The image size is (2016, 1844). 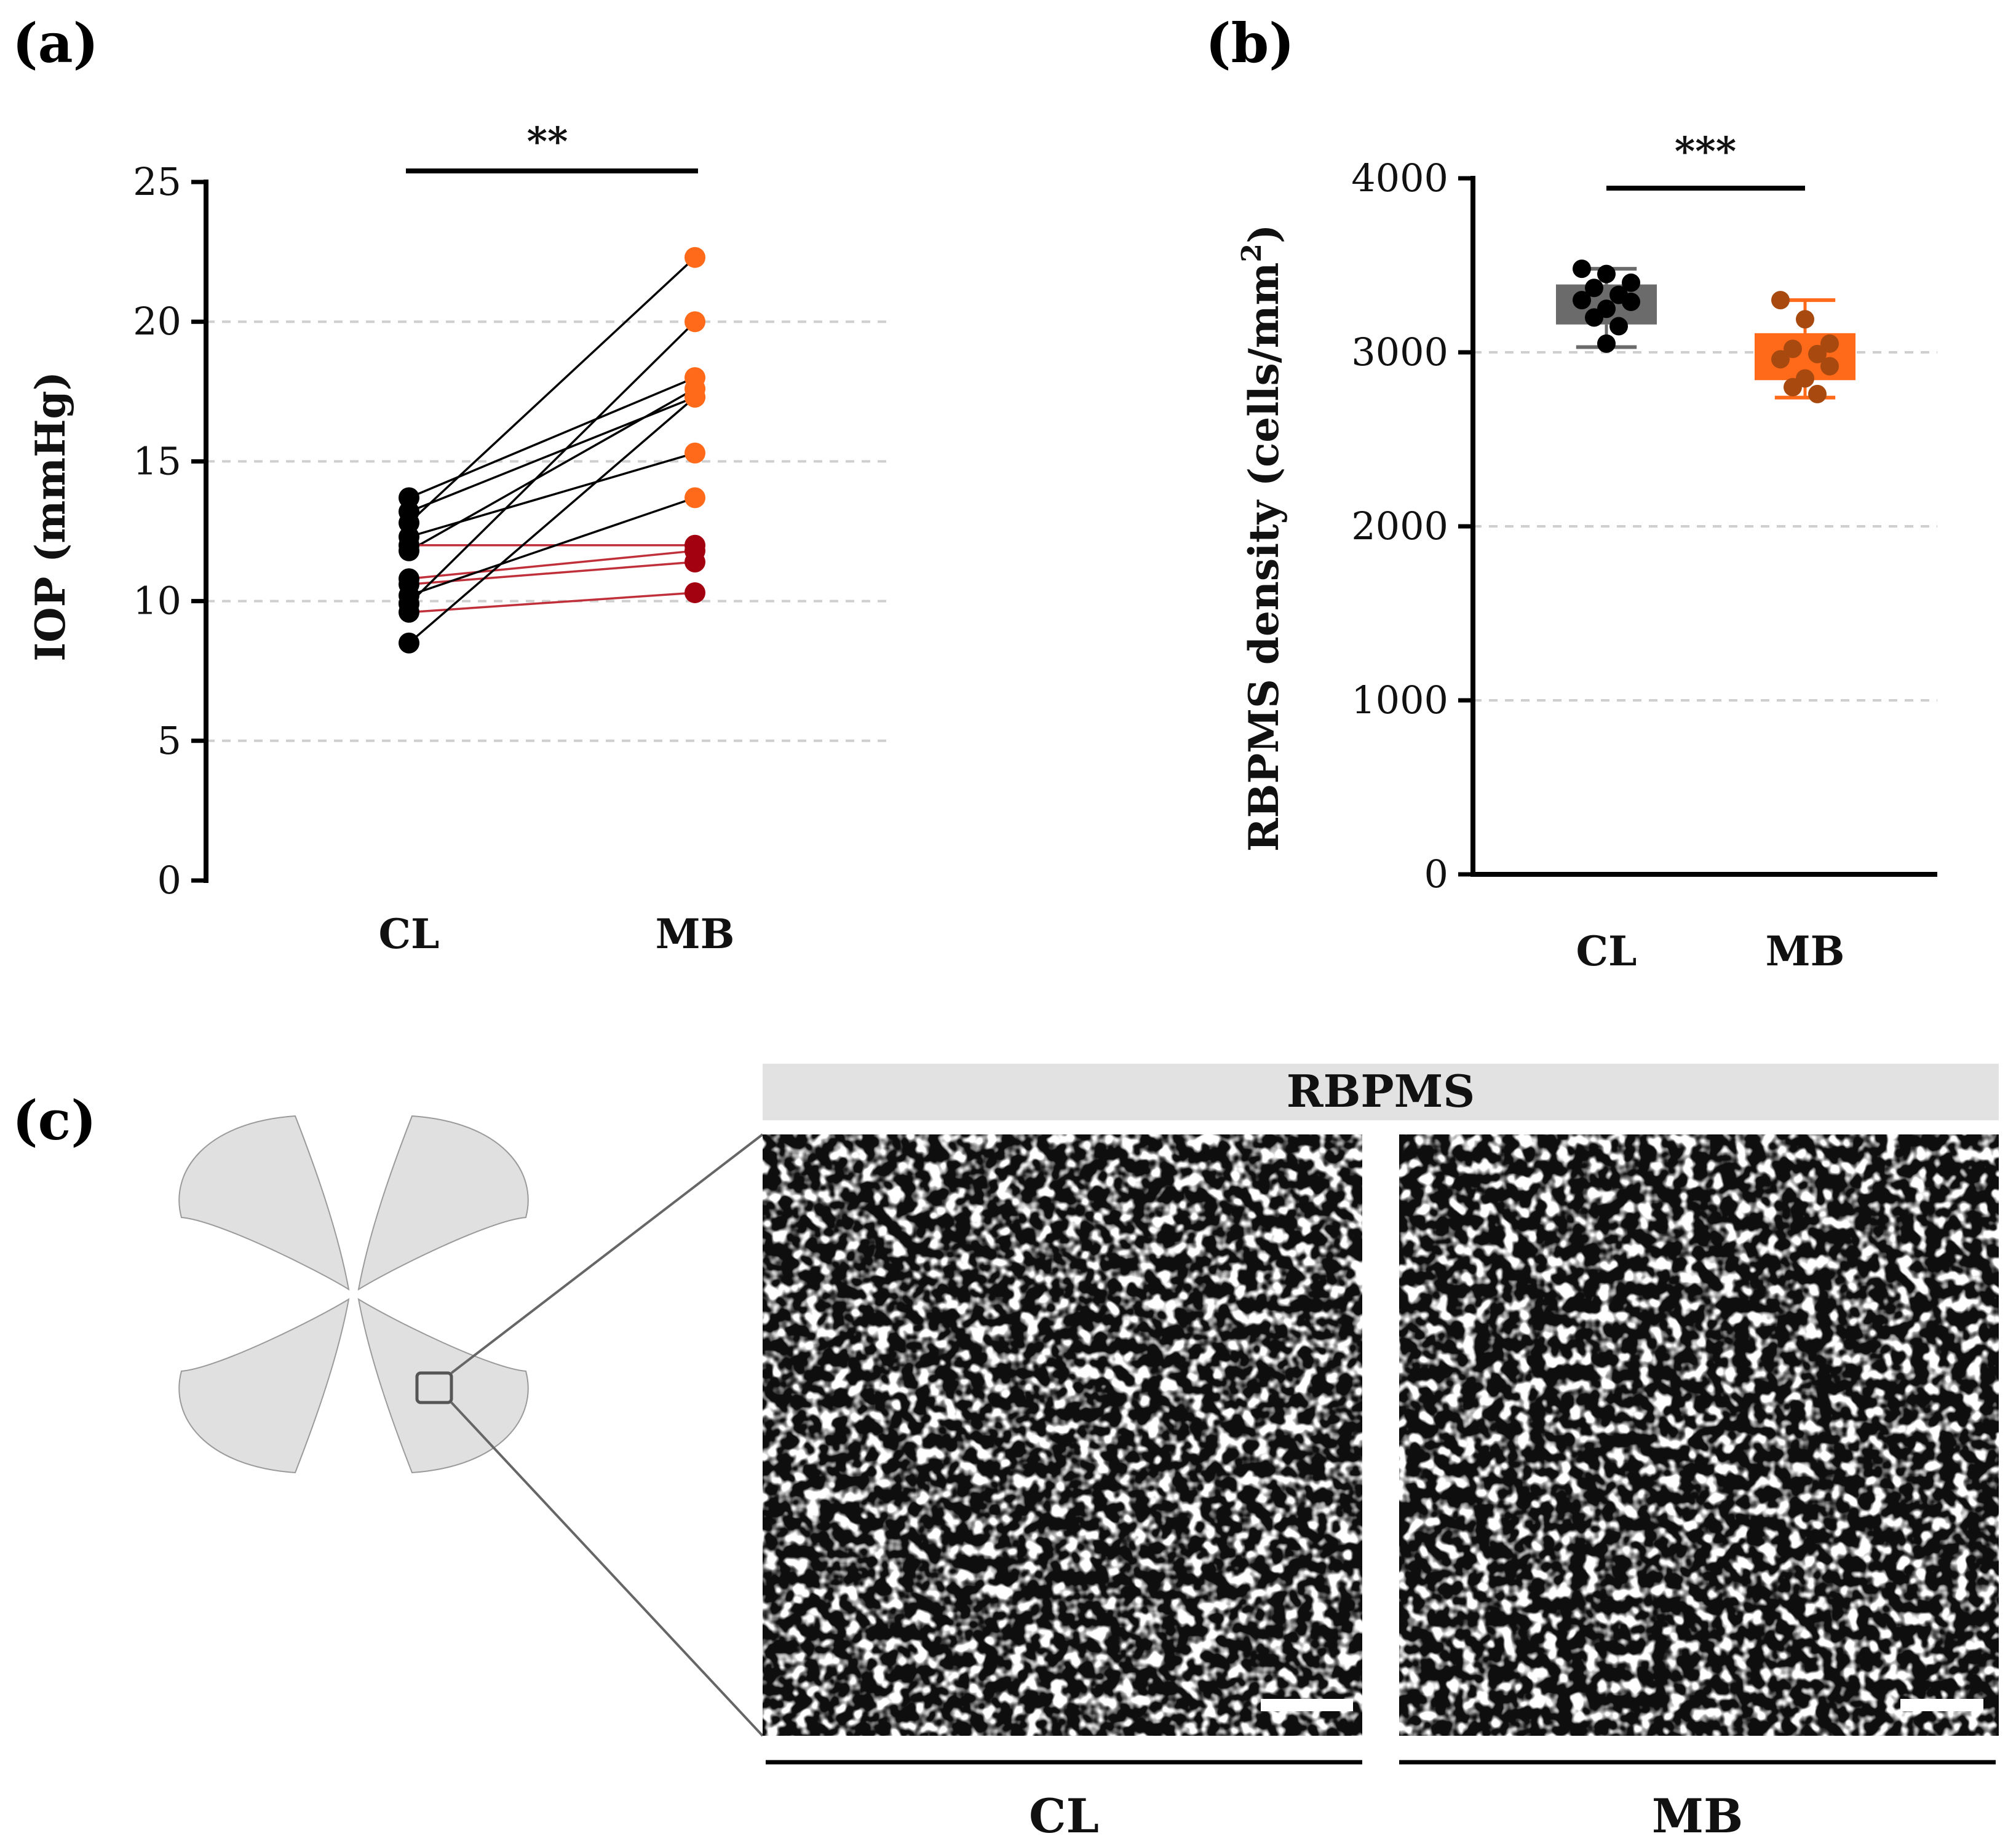 What do you see at coordinates (1307, 1705) in the screenshot?
I see `scale-bar-cl` at bounding box center [1307, 1705].